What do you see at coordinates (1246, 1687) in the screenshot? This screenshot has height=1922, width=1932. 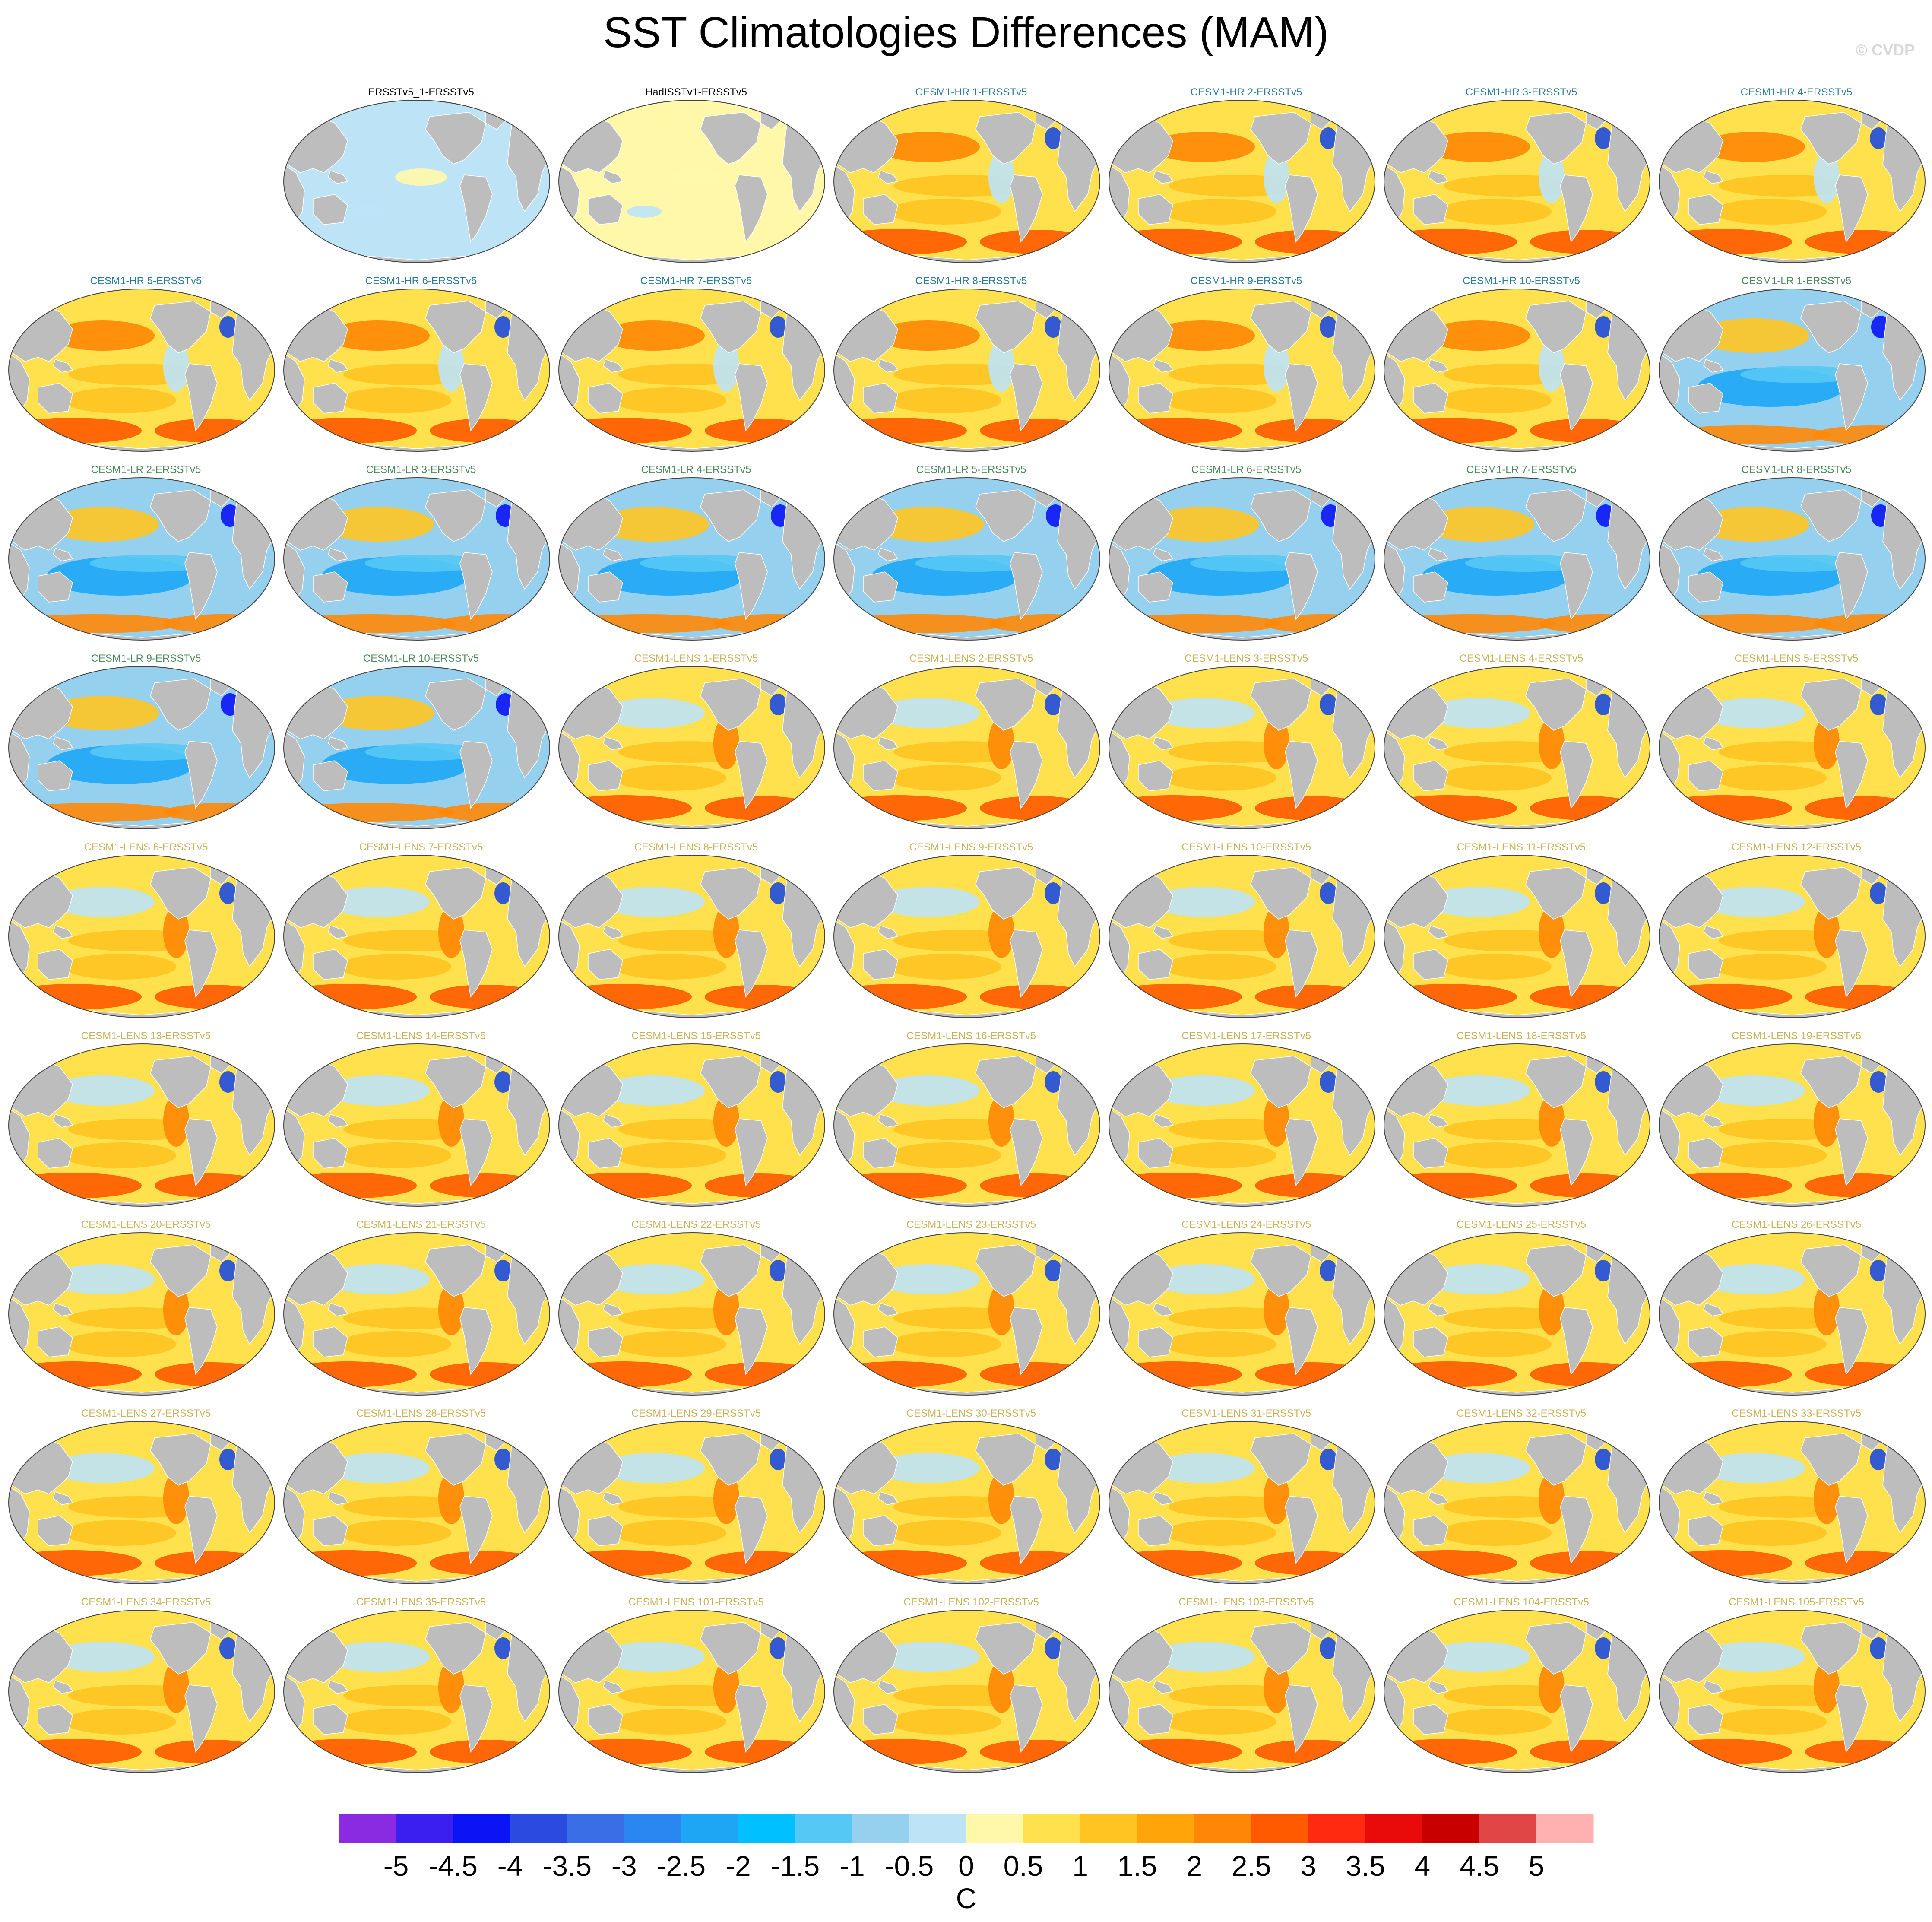 I see `map-panel: CESM1-LENS 103-ERSSTv5` at bounding box center [1246, 1687].